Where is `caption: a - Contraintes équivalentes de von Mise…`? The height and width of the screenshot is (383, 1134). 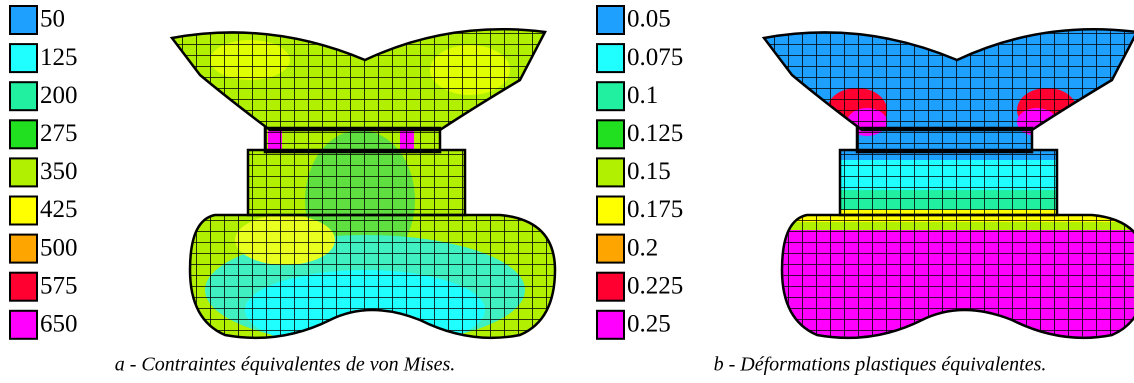 caption: a - Contraintes équivalentes de von Mise… is located at coordinates (285, 365).